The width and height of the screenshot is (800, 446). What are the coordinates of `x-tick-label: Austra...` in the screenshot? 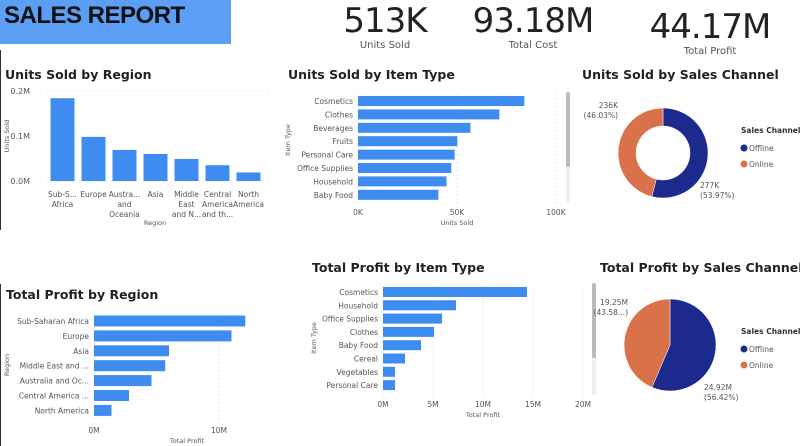 It's located at (125, 194).